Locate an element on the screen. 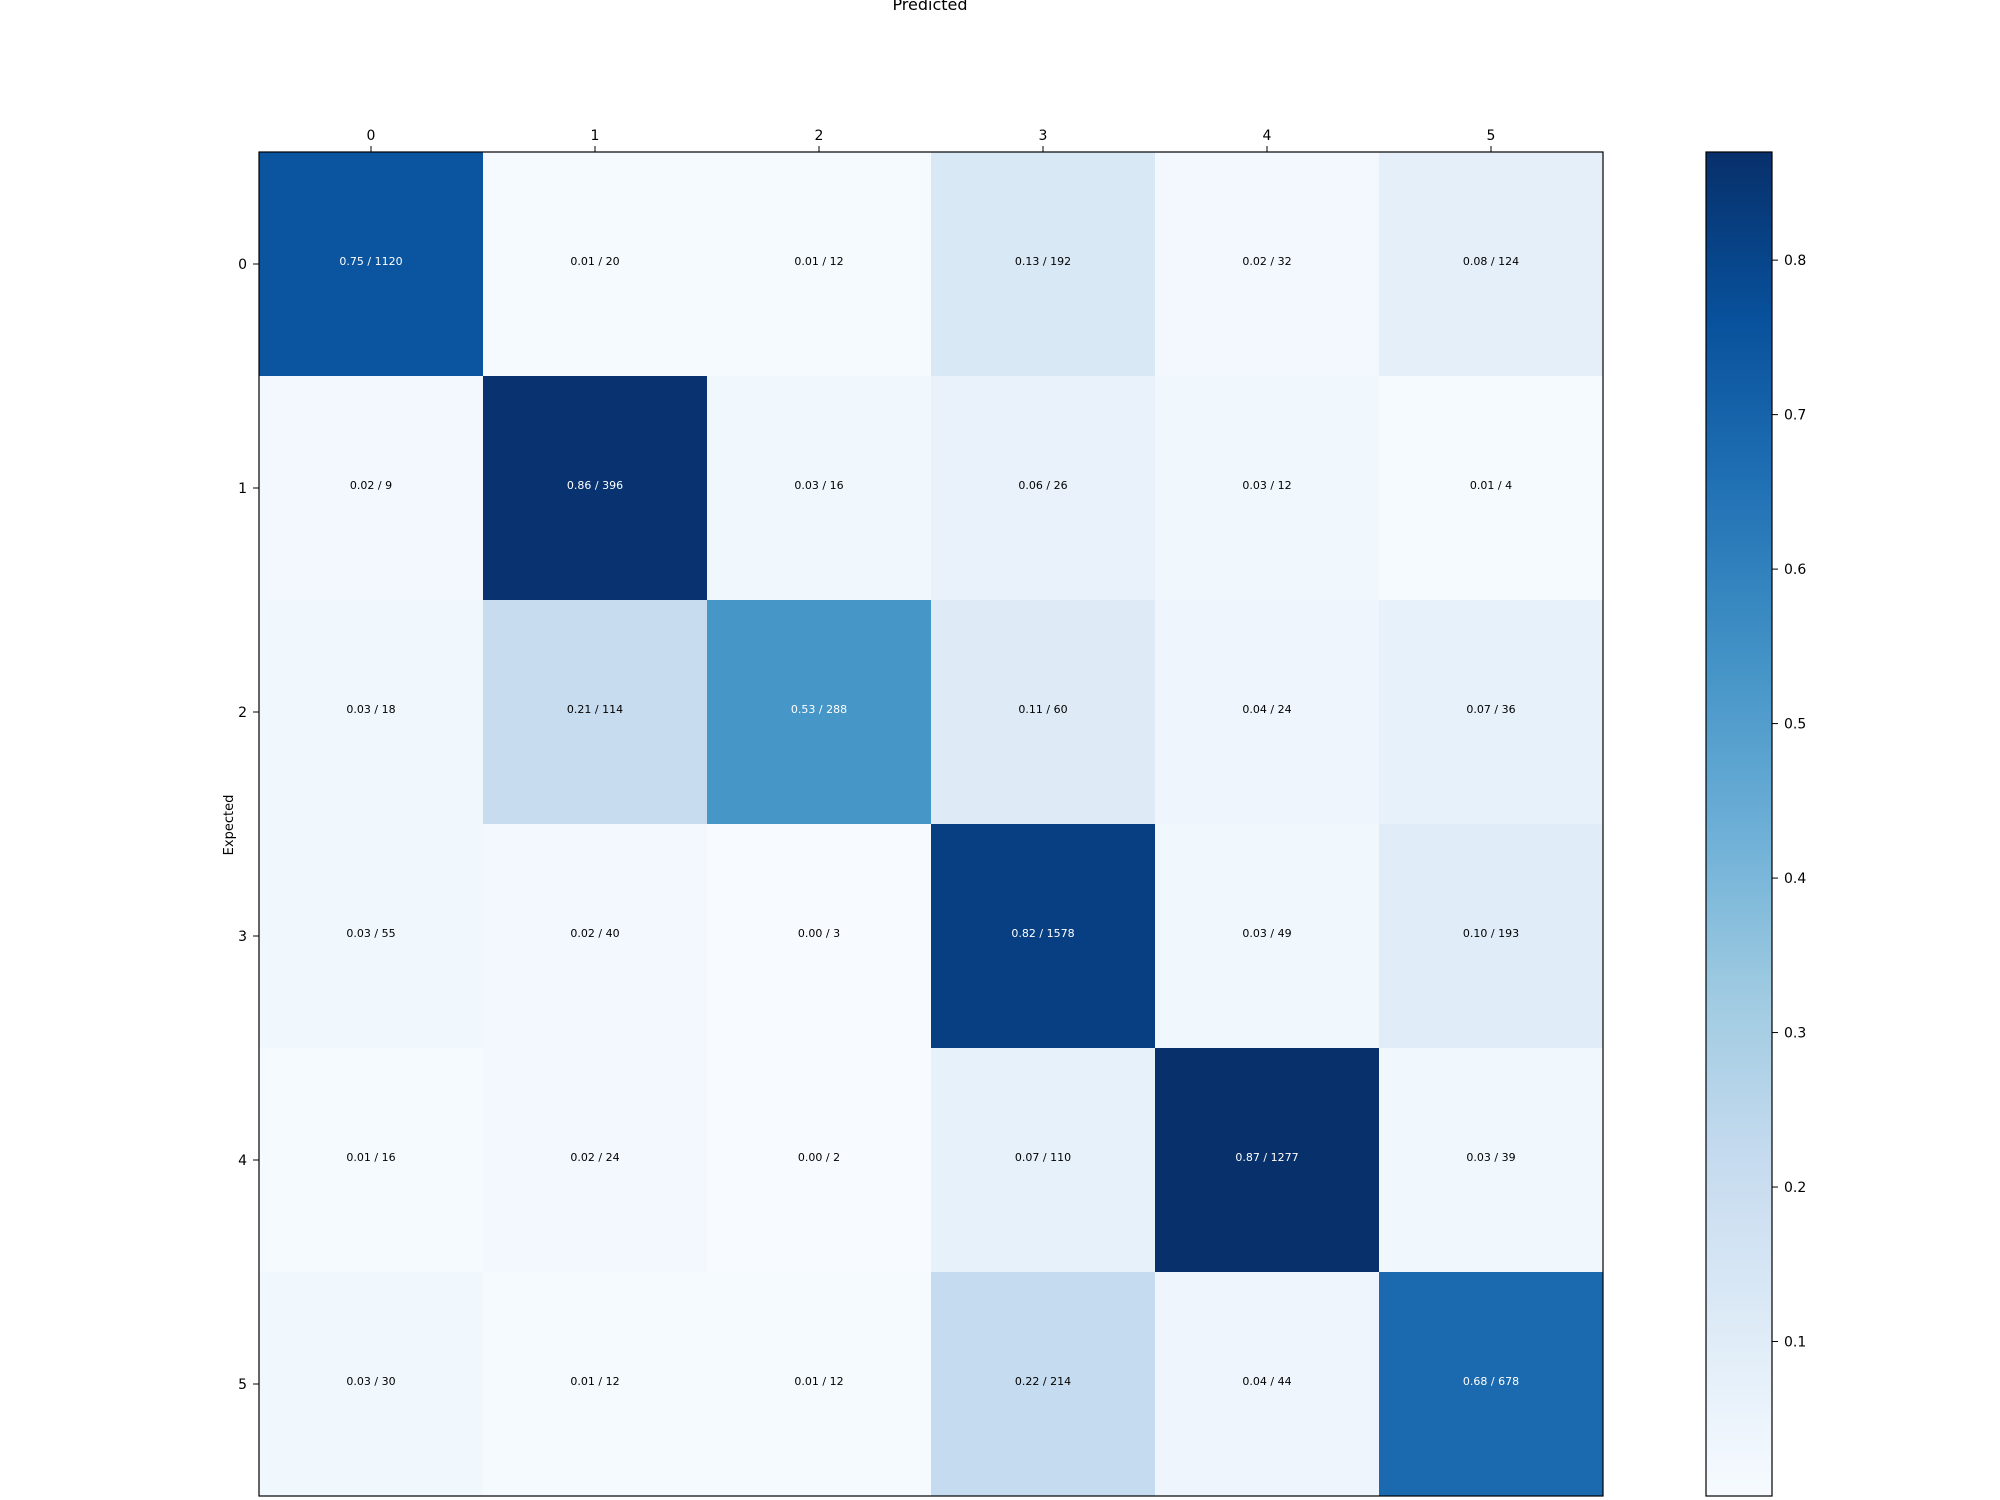  cell-value-label: 0.86 / 396 is located at coordinates (595, 485).